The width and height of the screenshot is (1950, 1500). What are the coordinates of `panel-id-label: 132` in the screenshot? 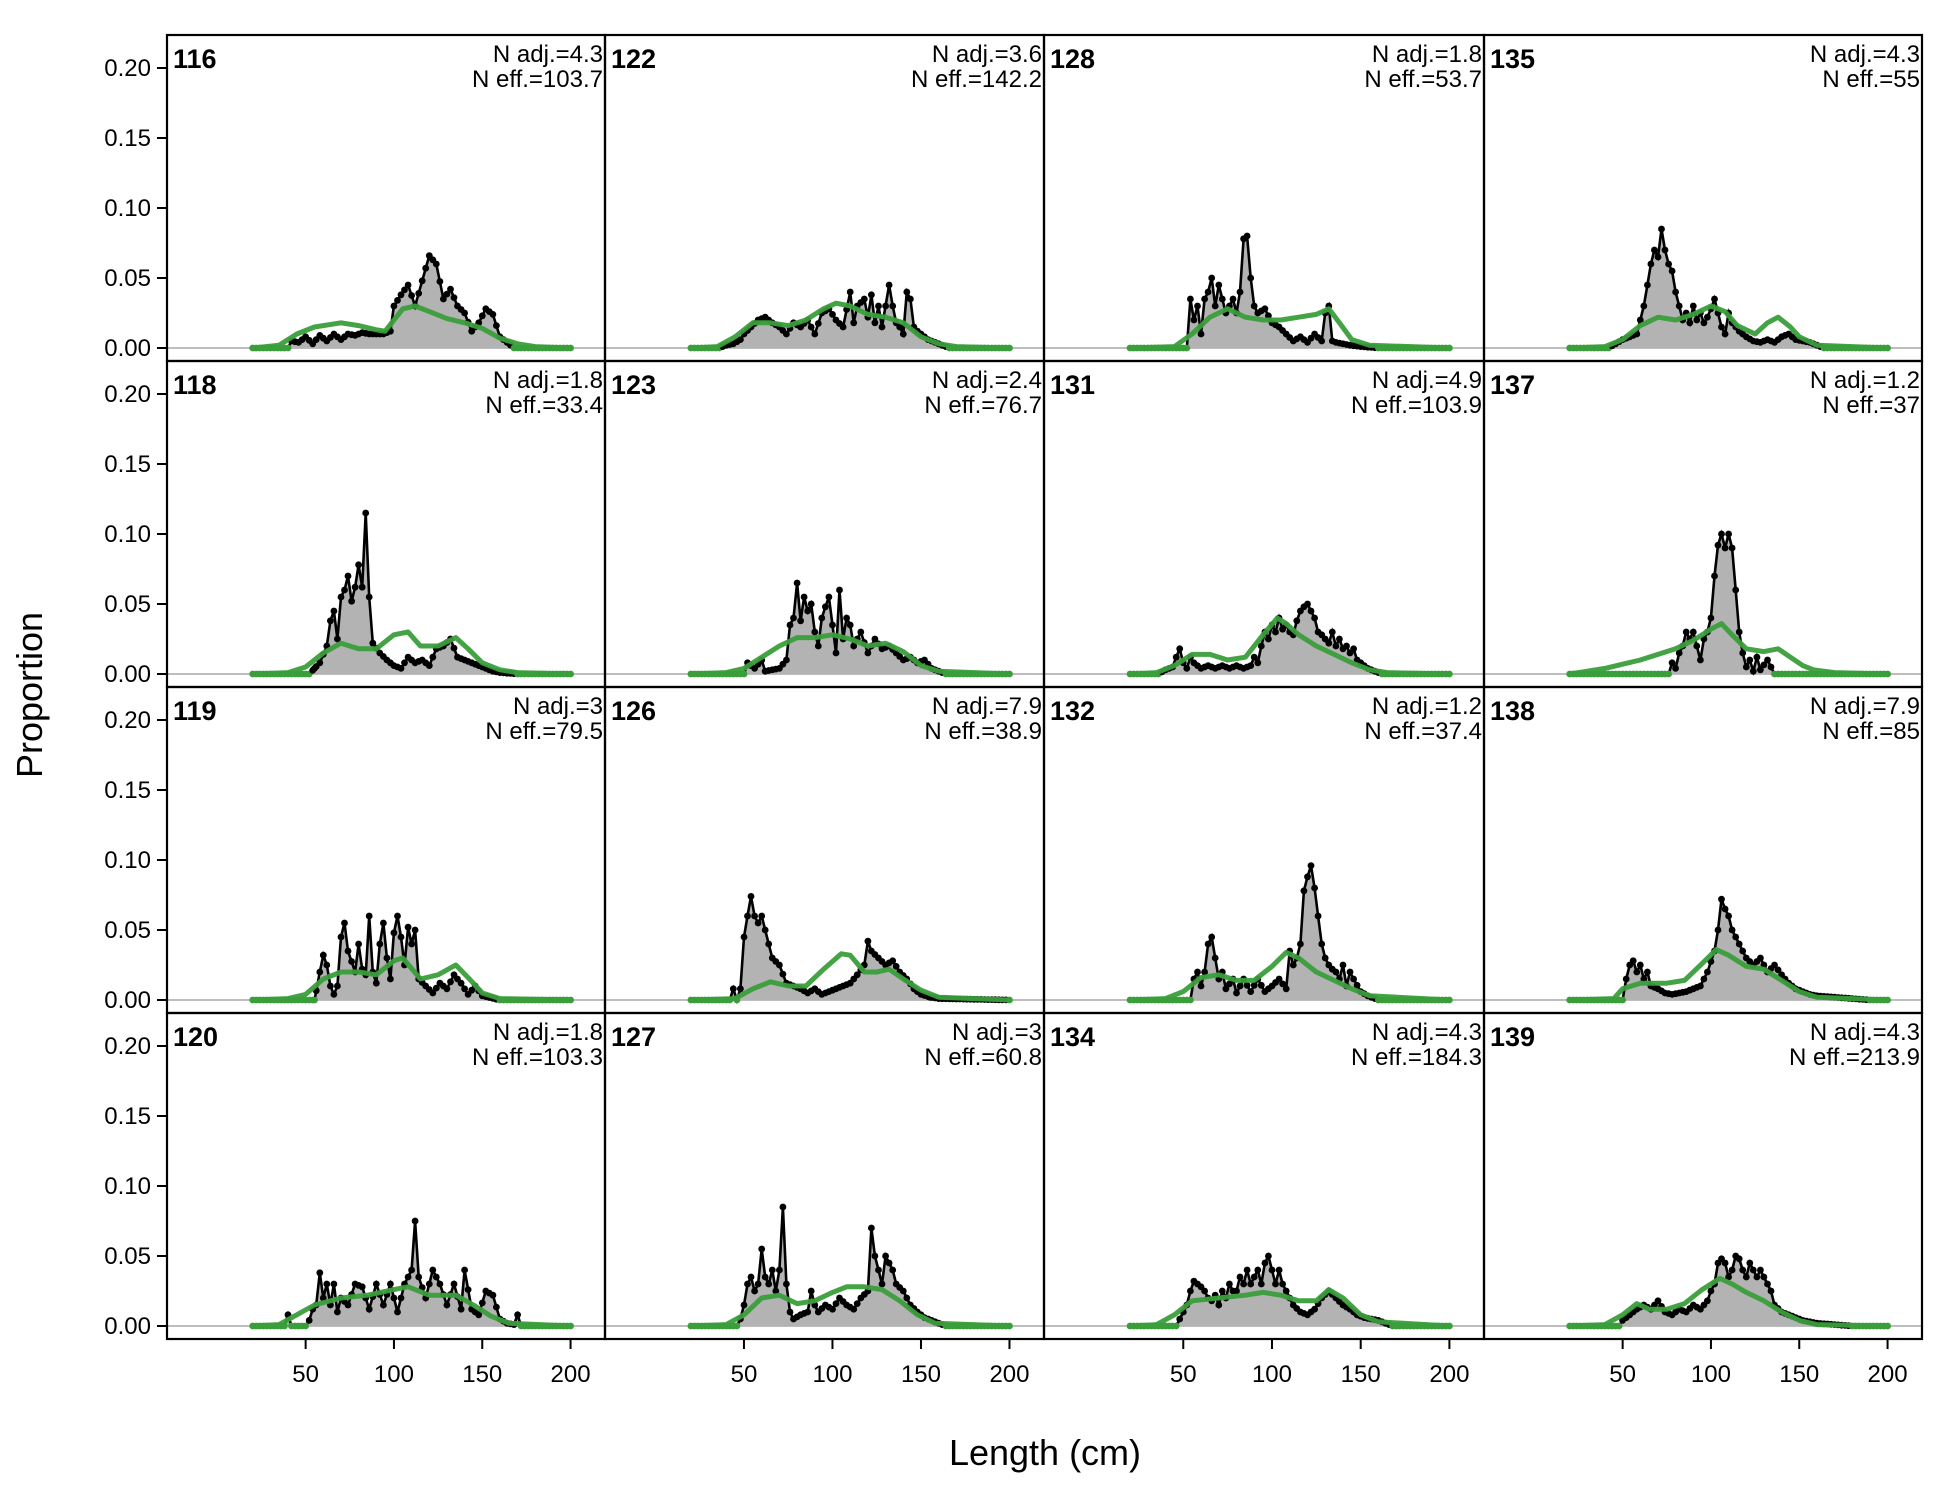 It's located at (1072, 711).